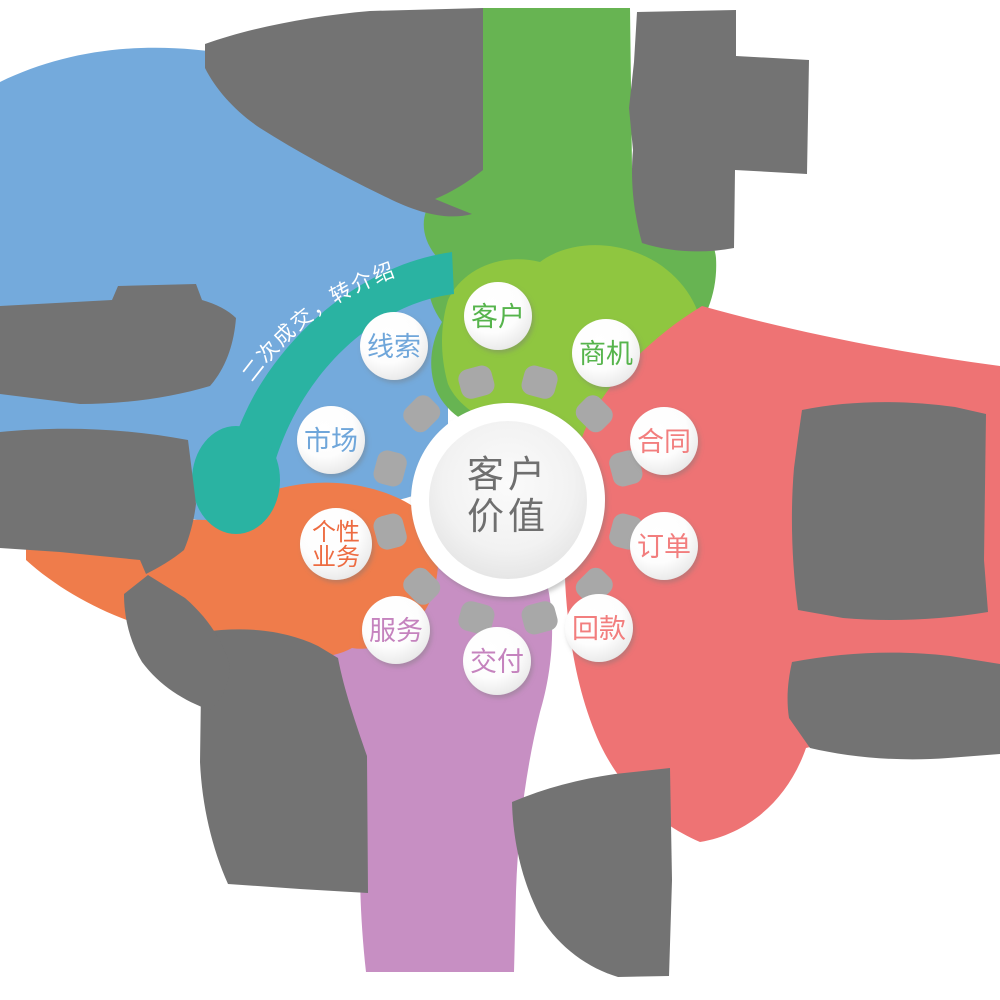 The image size is (1000, 1000). I want to click on node-label-line2: 业务, so click(336, 557).